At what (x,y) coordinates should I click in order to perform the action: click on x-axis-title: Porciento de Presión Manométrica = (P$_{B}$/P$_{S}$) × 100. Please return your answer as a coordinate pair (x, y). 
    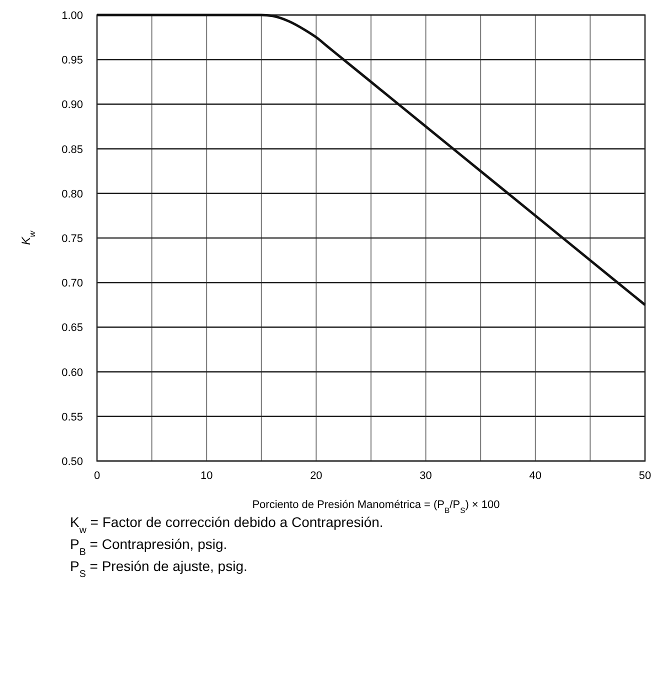
    Looking at the image, I should click on (376, 506).